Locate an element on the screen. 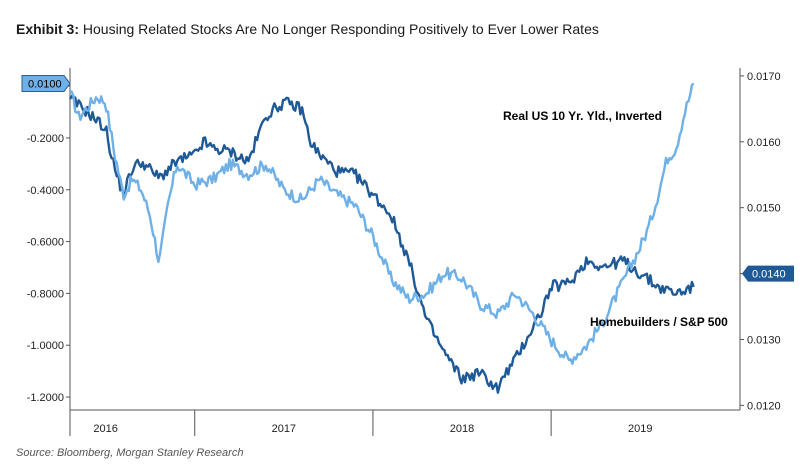 This screenshot has height=476, width=800. left-tick-label: -0.2000 is located at coordinates (45, 139).